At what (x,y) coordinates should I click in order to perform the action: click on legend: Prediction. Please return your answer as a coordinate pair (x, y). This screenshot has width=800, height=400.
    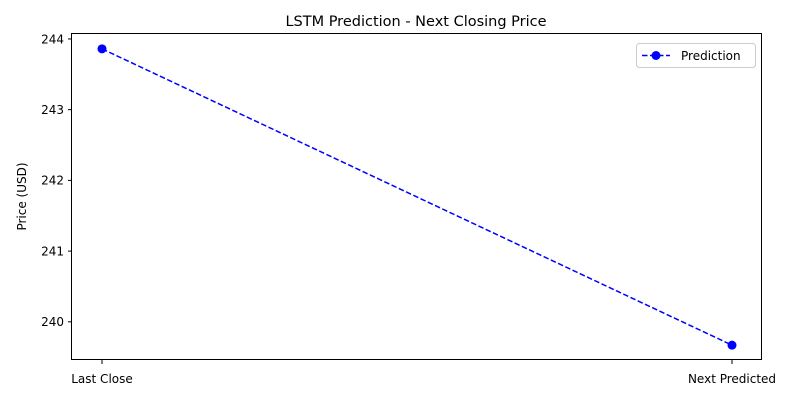
    Looking at the image, I should click on (696, 55).